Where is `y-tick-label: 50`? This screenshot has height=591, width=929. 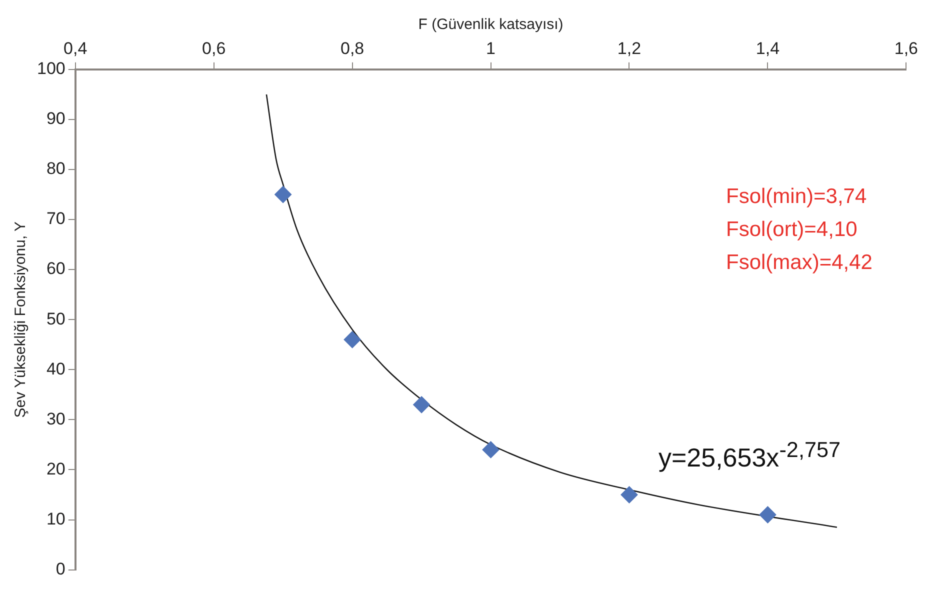 y-tick-label: 50 is located at coordinates (56, 318).